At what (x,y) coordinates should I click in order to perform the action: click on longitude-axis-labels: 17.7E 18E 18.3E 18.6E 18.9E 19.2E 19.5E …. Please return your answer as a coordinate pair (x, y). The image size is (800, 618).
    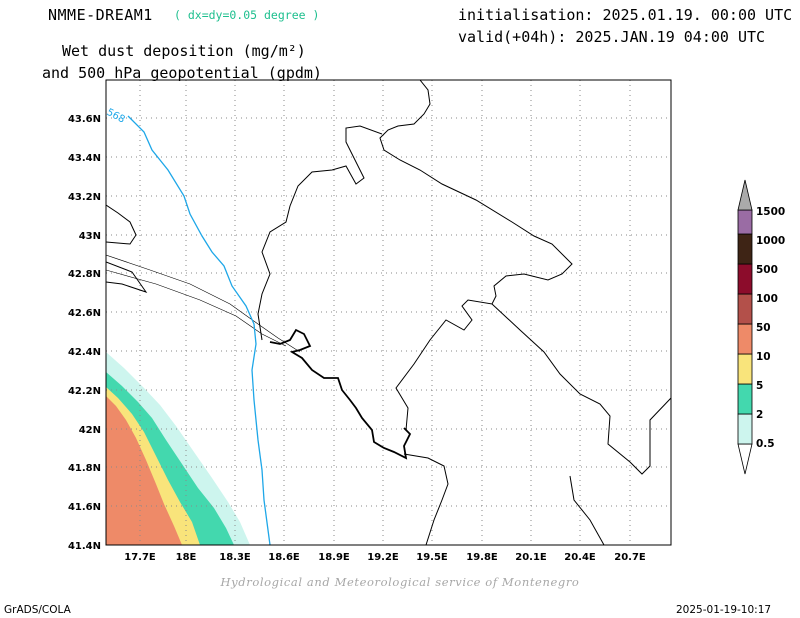
    Looking at the image, I should click on (385, 557).